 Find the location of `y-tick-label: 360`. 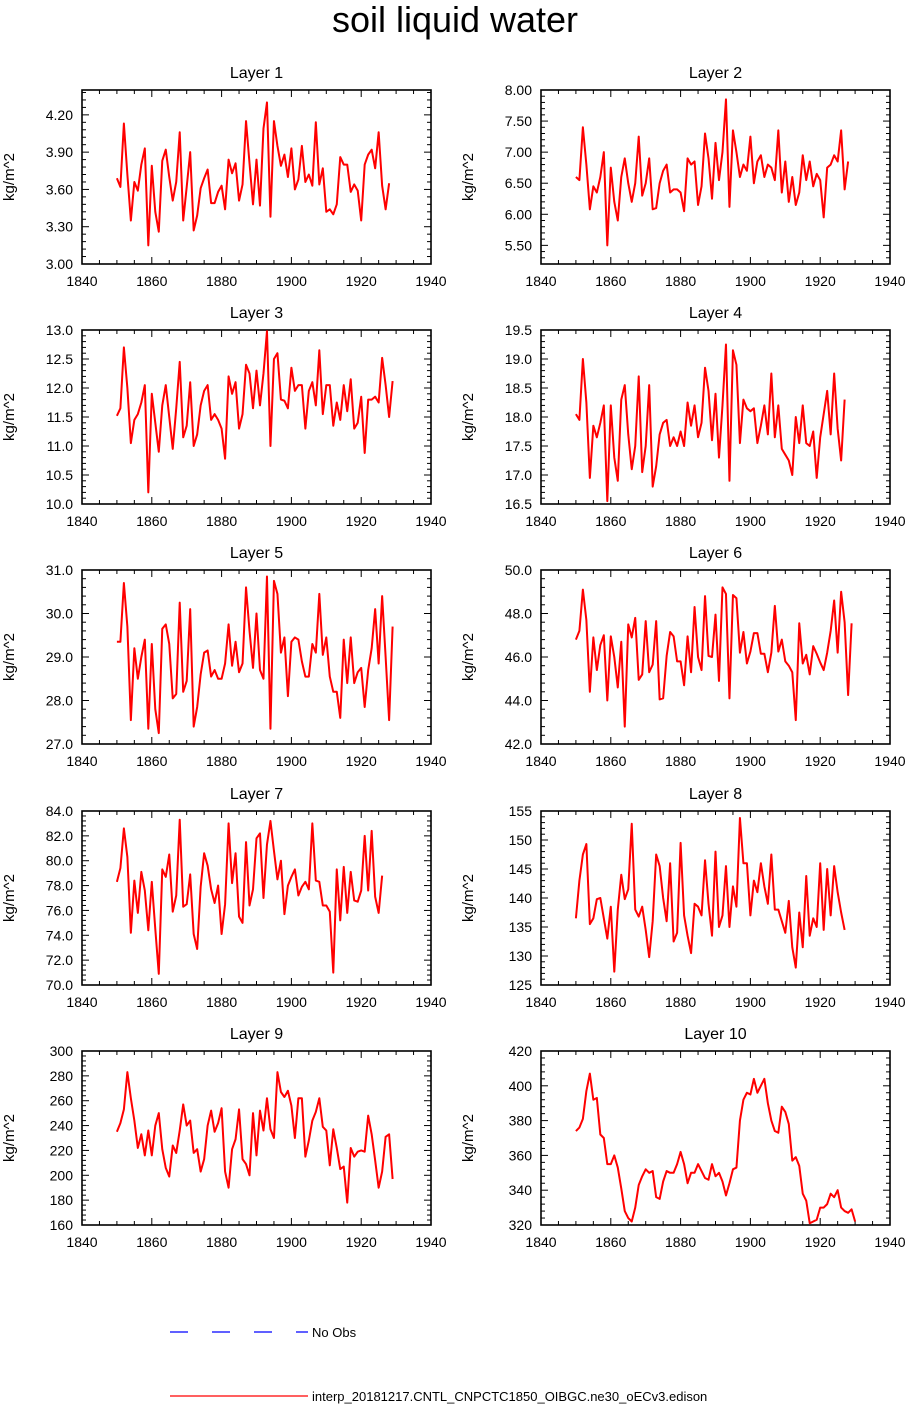

y-tick-label: 360 is located at coordinates (521, 1155).